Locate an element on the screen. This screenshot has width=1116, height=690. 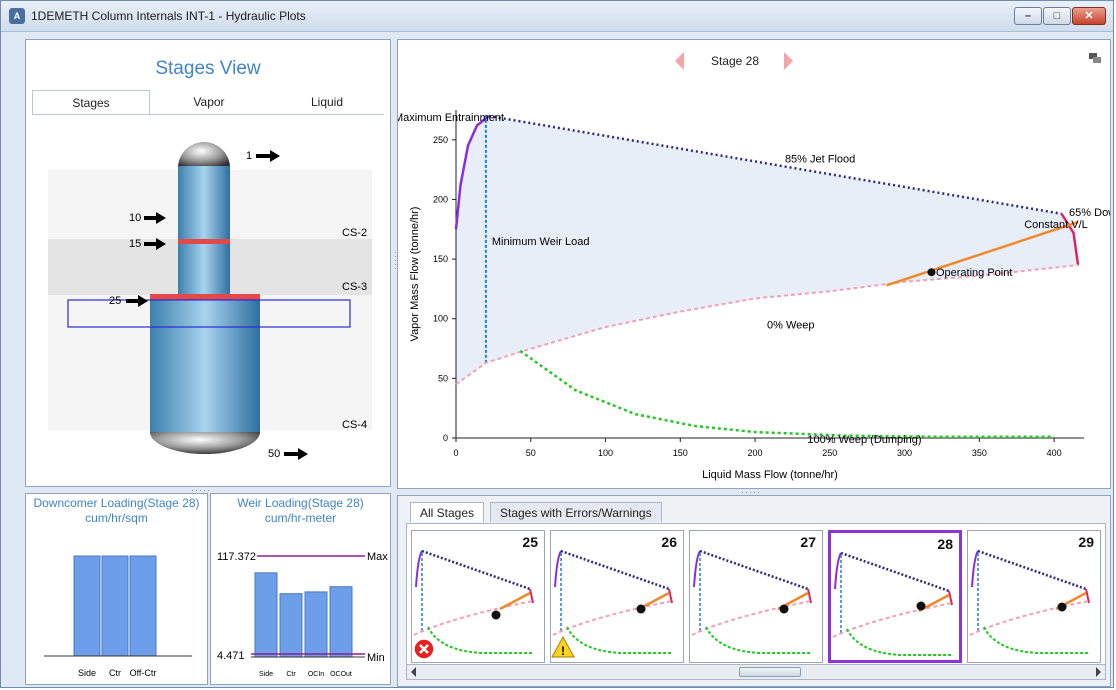
maximize-button: □ is located at coordinates (1057, 16).